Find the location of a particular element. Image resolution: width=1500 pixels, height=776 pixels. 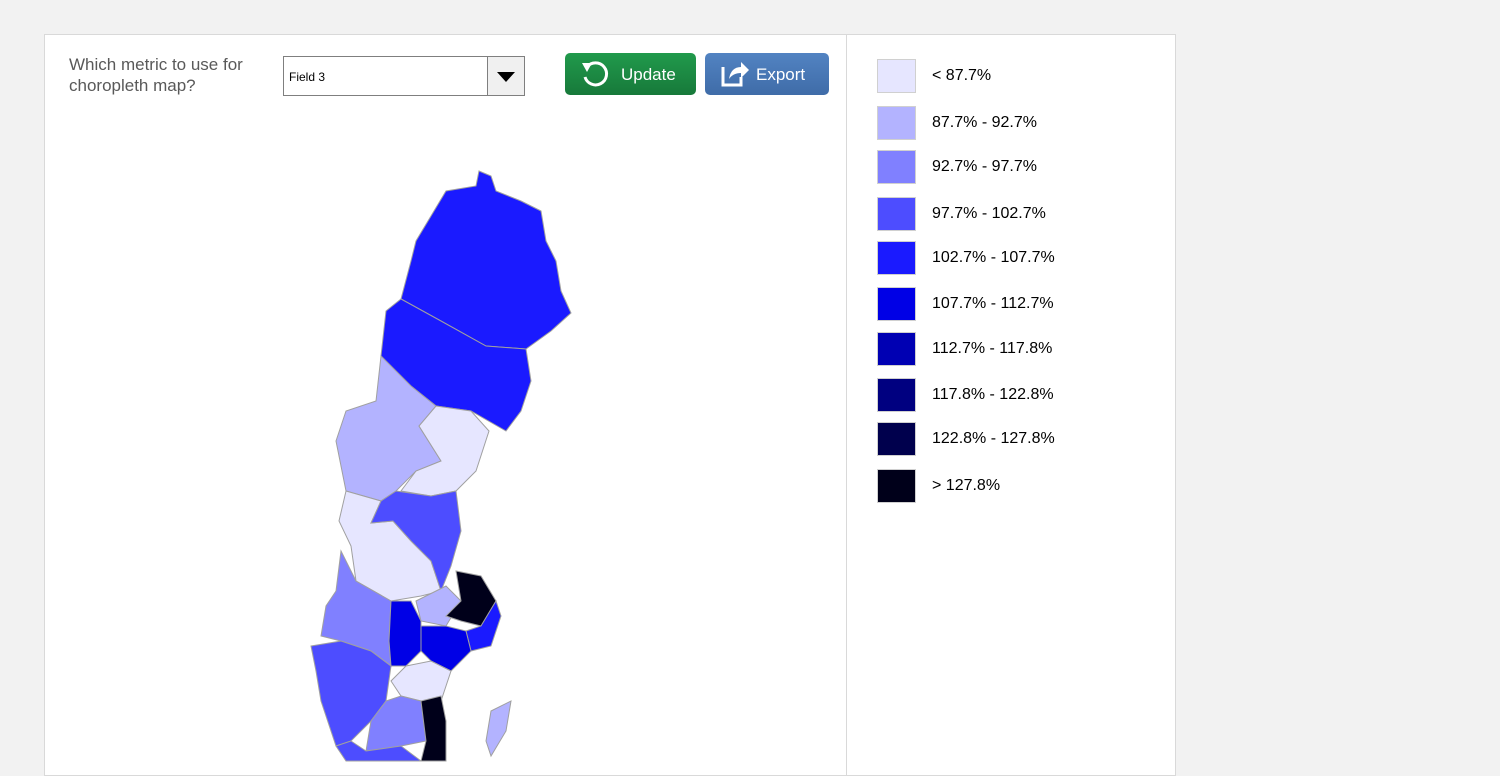

metric-dropdown: Field 3 is located at coordinates (404, 76).